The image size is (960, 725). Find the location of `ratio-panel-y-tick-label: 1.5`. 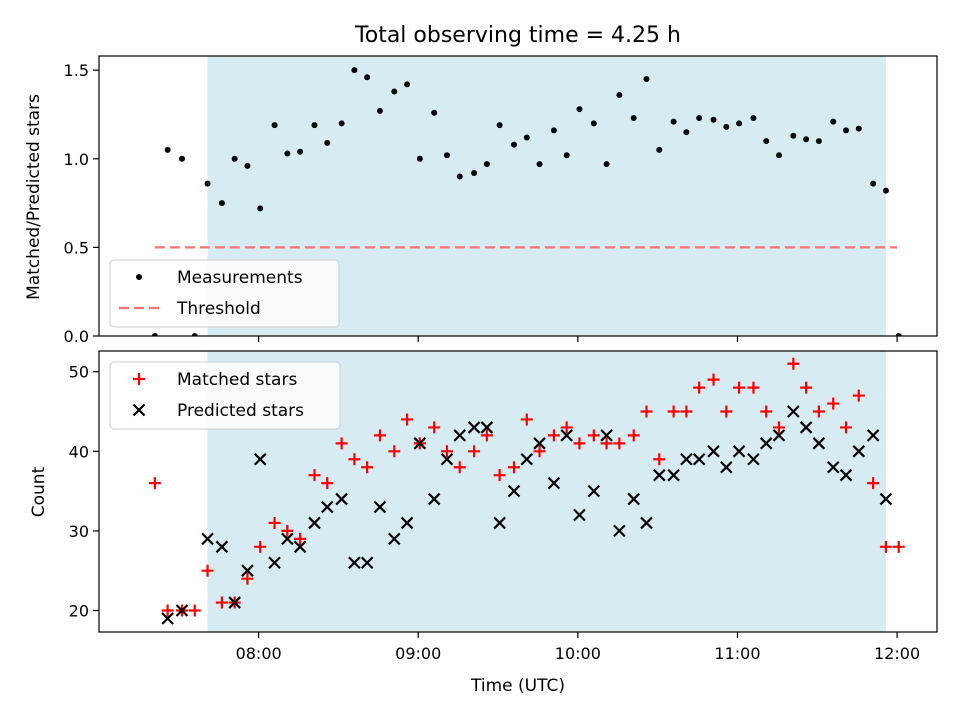

ratio-panel-y-tick-label: 1.5 is located at coordinates (76, 70).